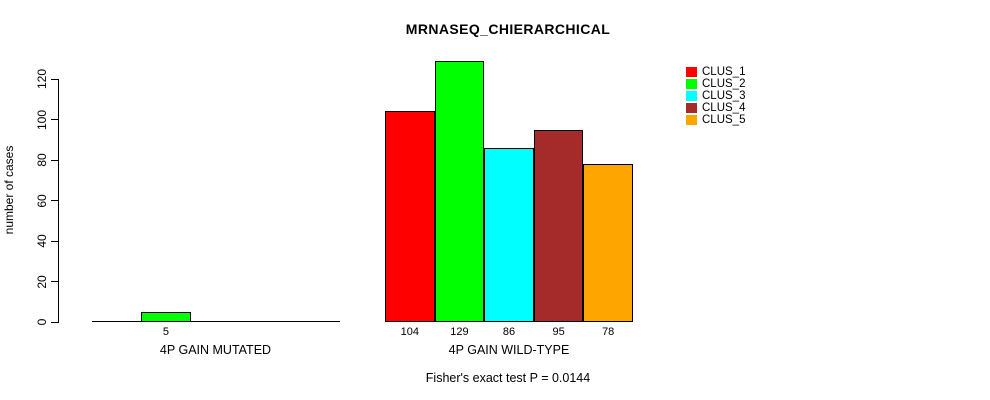  Describe the element at coordinates (724, 72) in the screenshot. I see `legend-label: CLUS_1` at that location.